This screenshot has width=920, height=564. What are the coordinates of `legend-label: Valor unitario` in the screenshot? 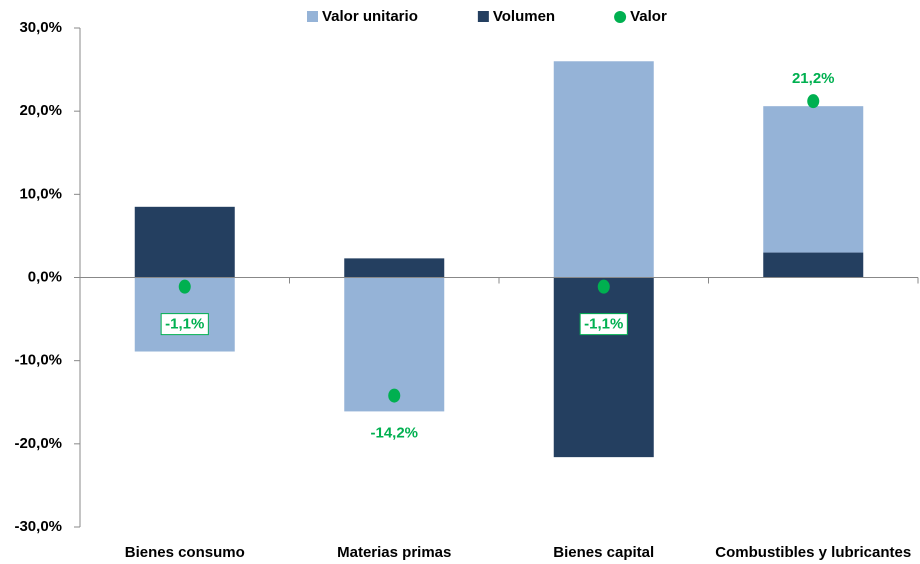 It's located at (370, 16).